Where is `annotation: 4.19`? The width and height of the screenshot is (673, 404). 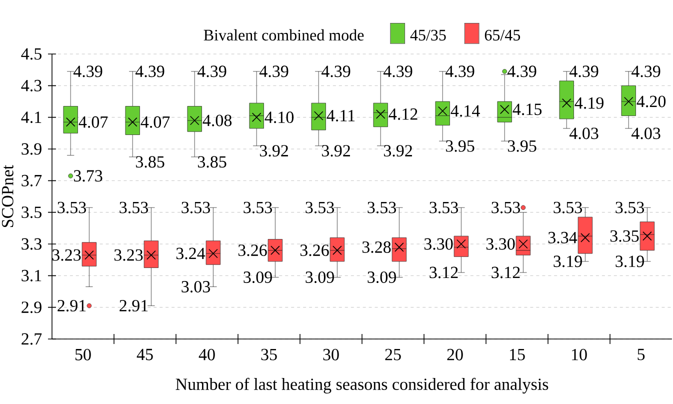 annotation: 4.19 is located at coordinates (589, 103).